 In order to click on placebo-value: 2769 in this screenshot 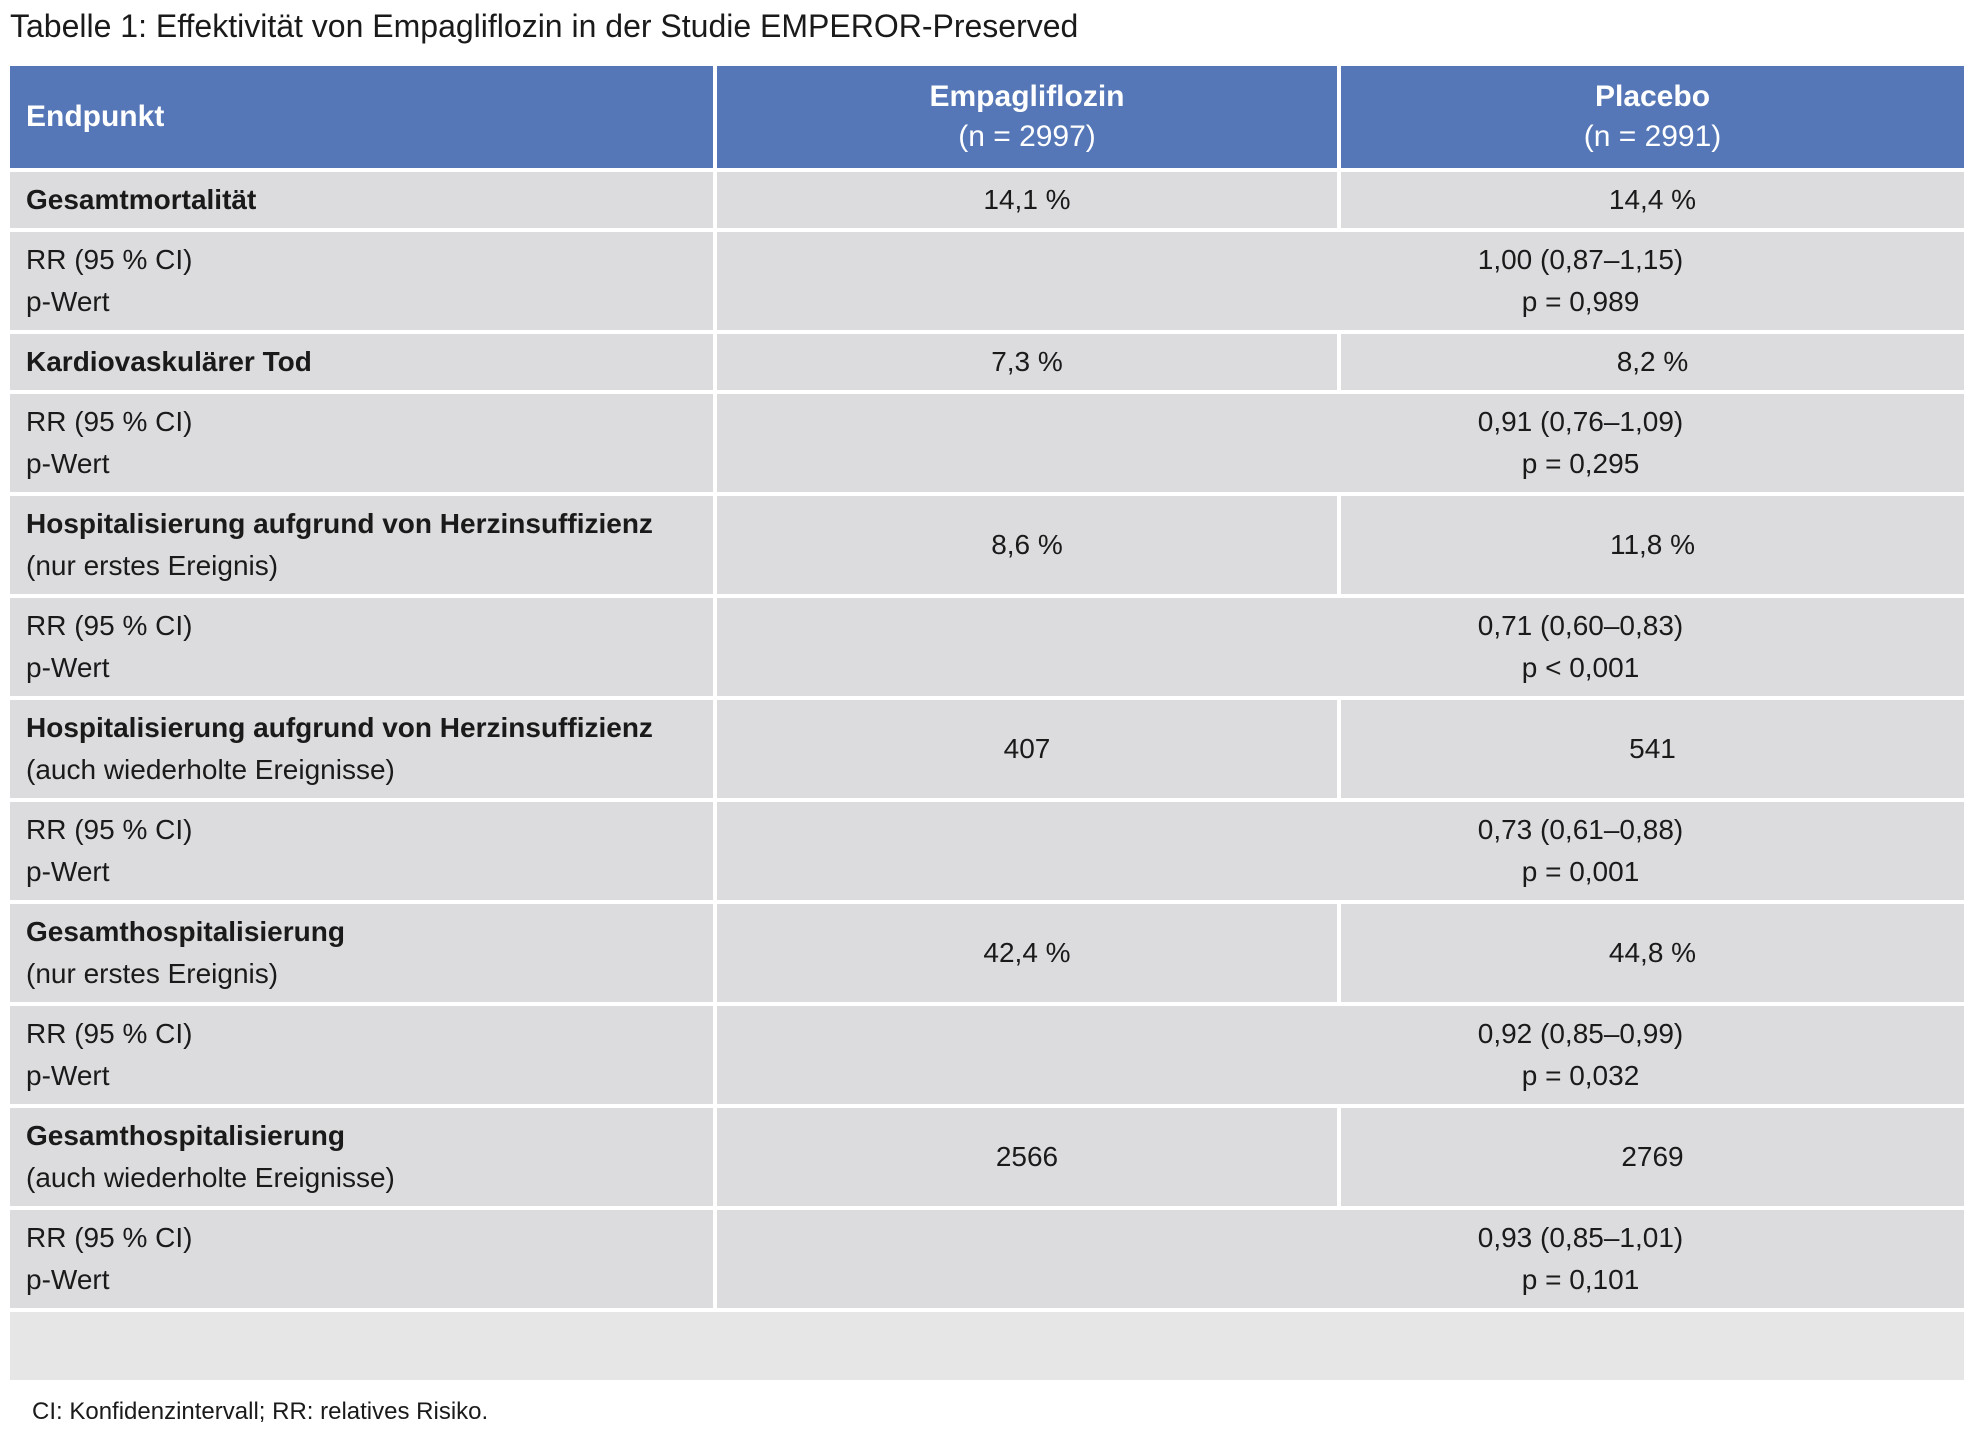, I will do `click(1650, 1157)`.